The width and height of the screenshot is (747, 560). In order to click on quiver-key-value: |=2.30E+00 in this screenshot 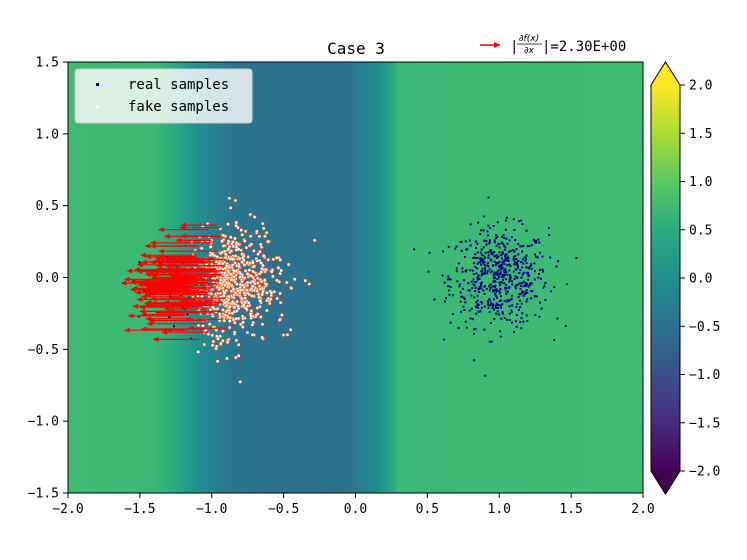, I will do `click(584, 47)`.